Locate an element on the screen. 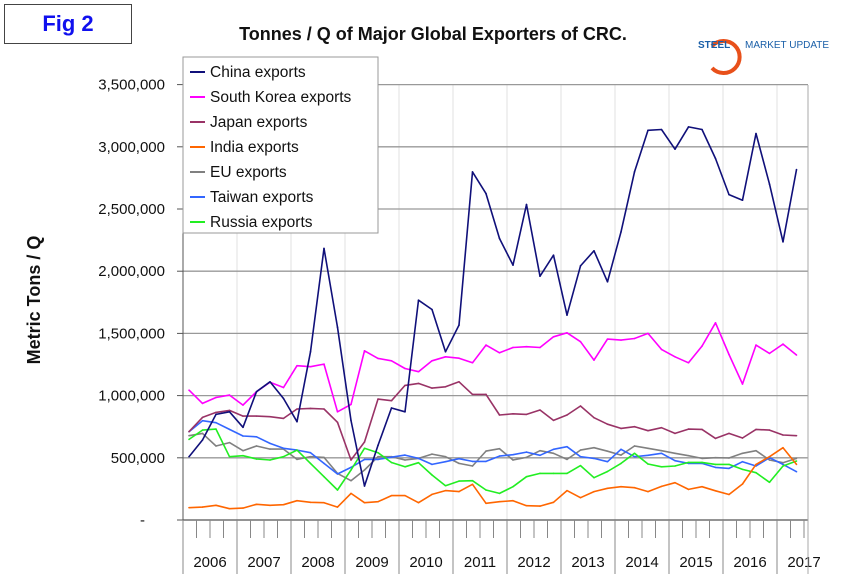 The image size is (864, 587). year-label: 2017 is located at coordinates (803, 562).